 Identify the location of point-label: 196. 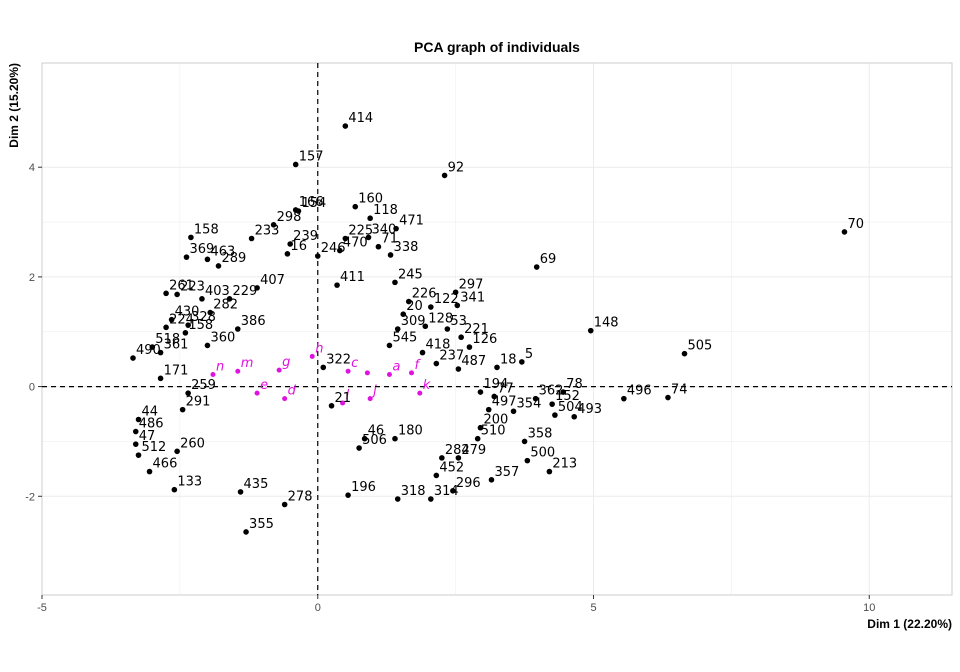
(363, 487).